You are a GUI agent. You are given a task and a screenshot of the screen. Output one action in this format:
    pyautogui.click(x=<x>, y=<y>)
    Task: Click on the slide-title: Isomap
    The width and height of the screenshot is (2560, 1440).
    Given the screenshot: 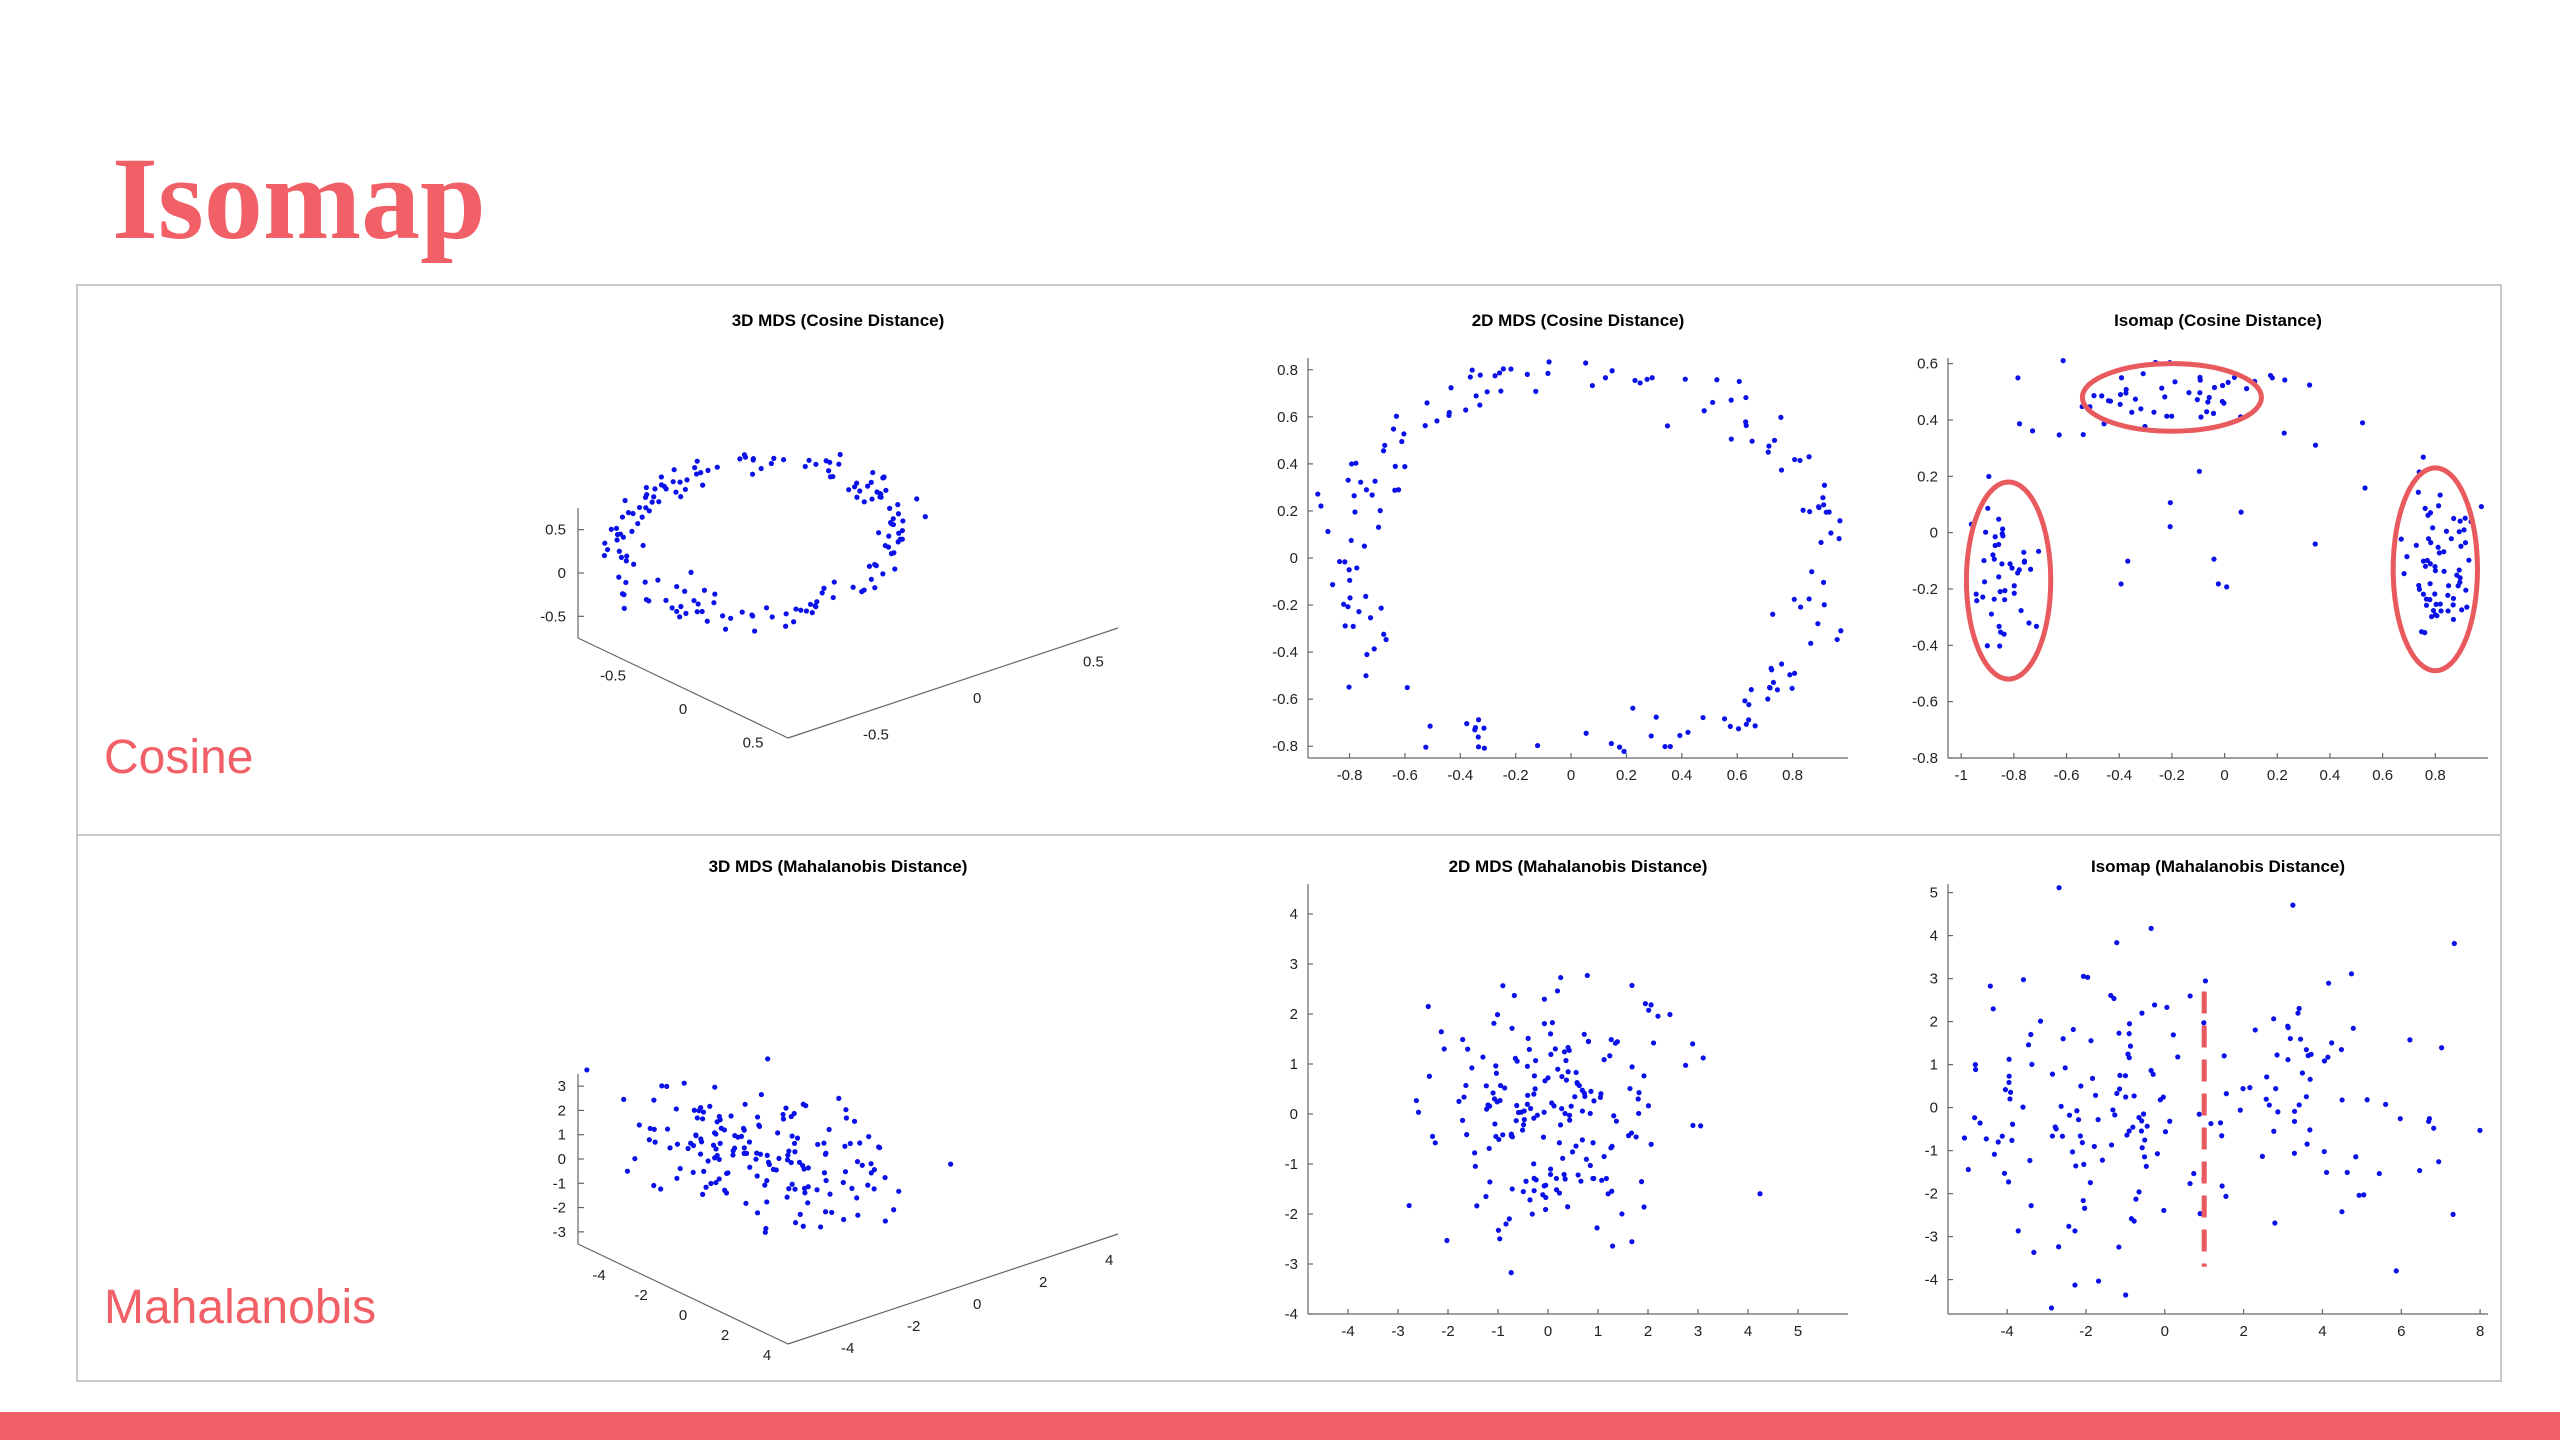 What is the action you would take?
    pyautogui.click(x=299, y=198)
    